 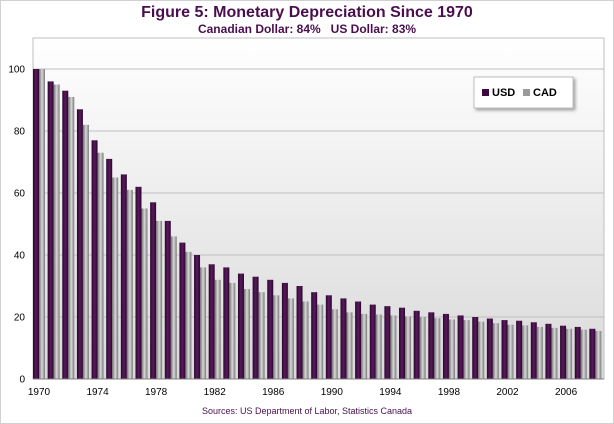 What do you see at coordinates (332, 392) in the screenshot?
I see `x-tick-label: 1990` at bounding box center [332, 392].